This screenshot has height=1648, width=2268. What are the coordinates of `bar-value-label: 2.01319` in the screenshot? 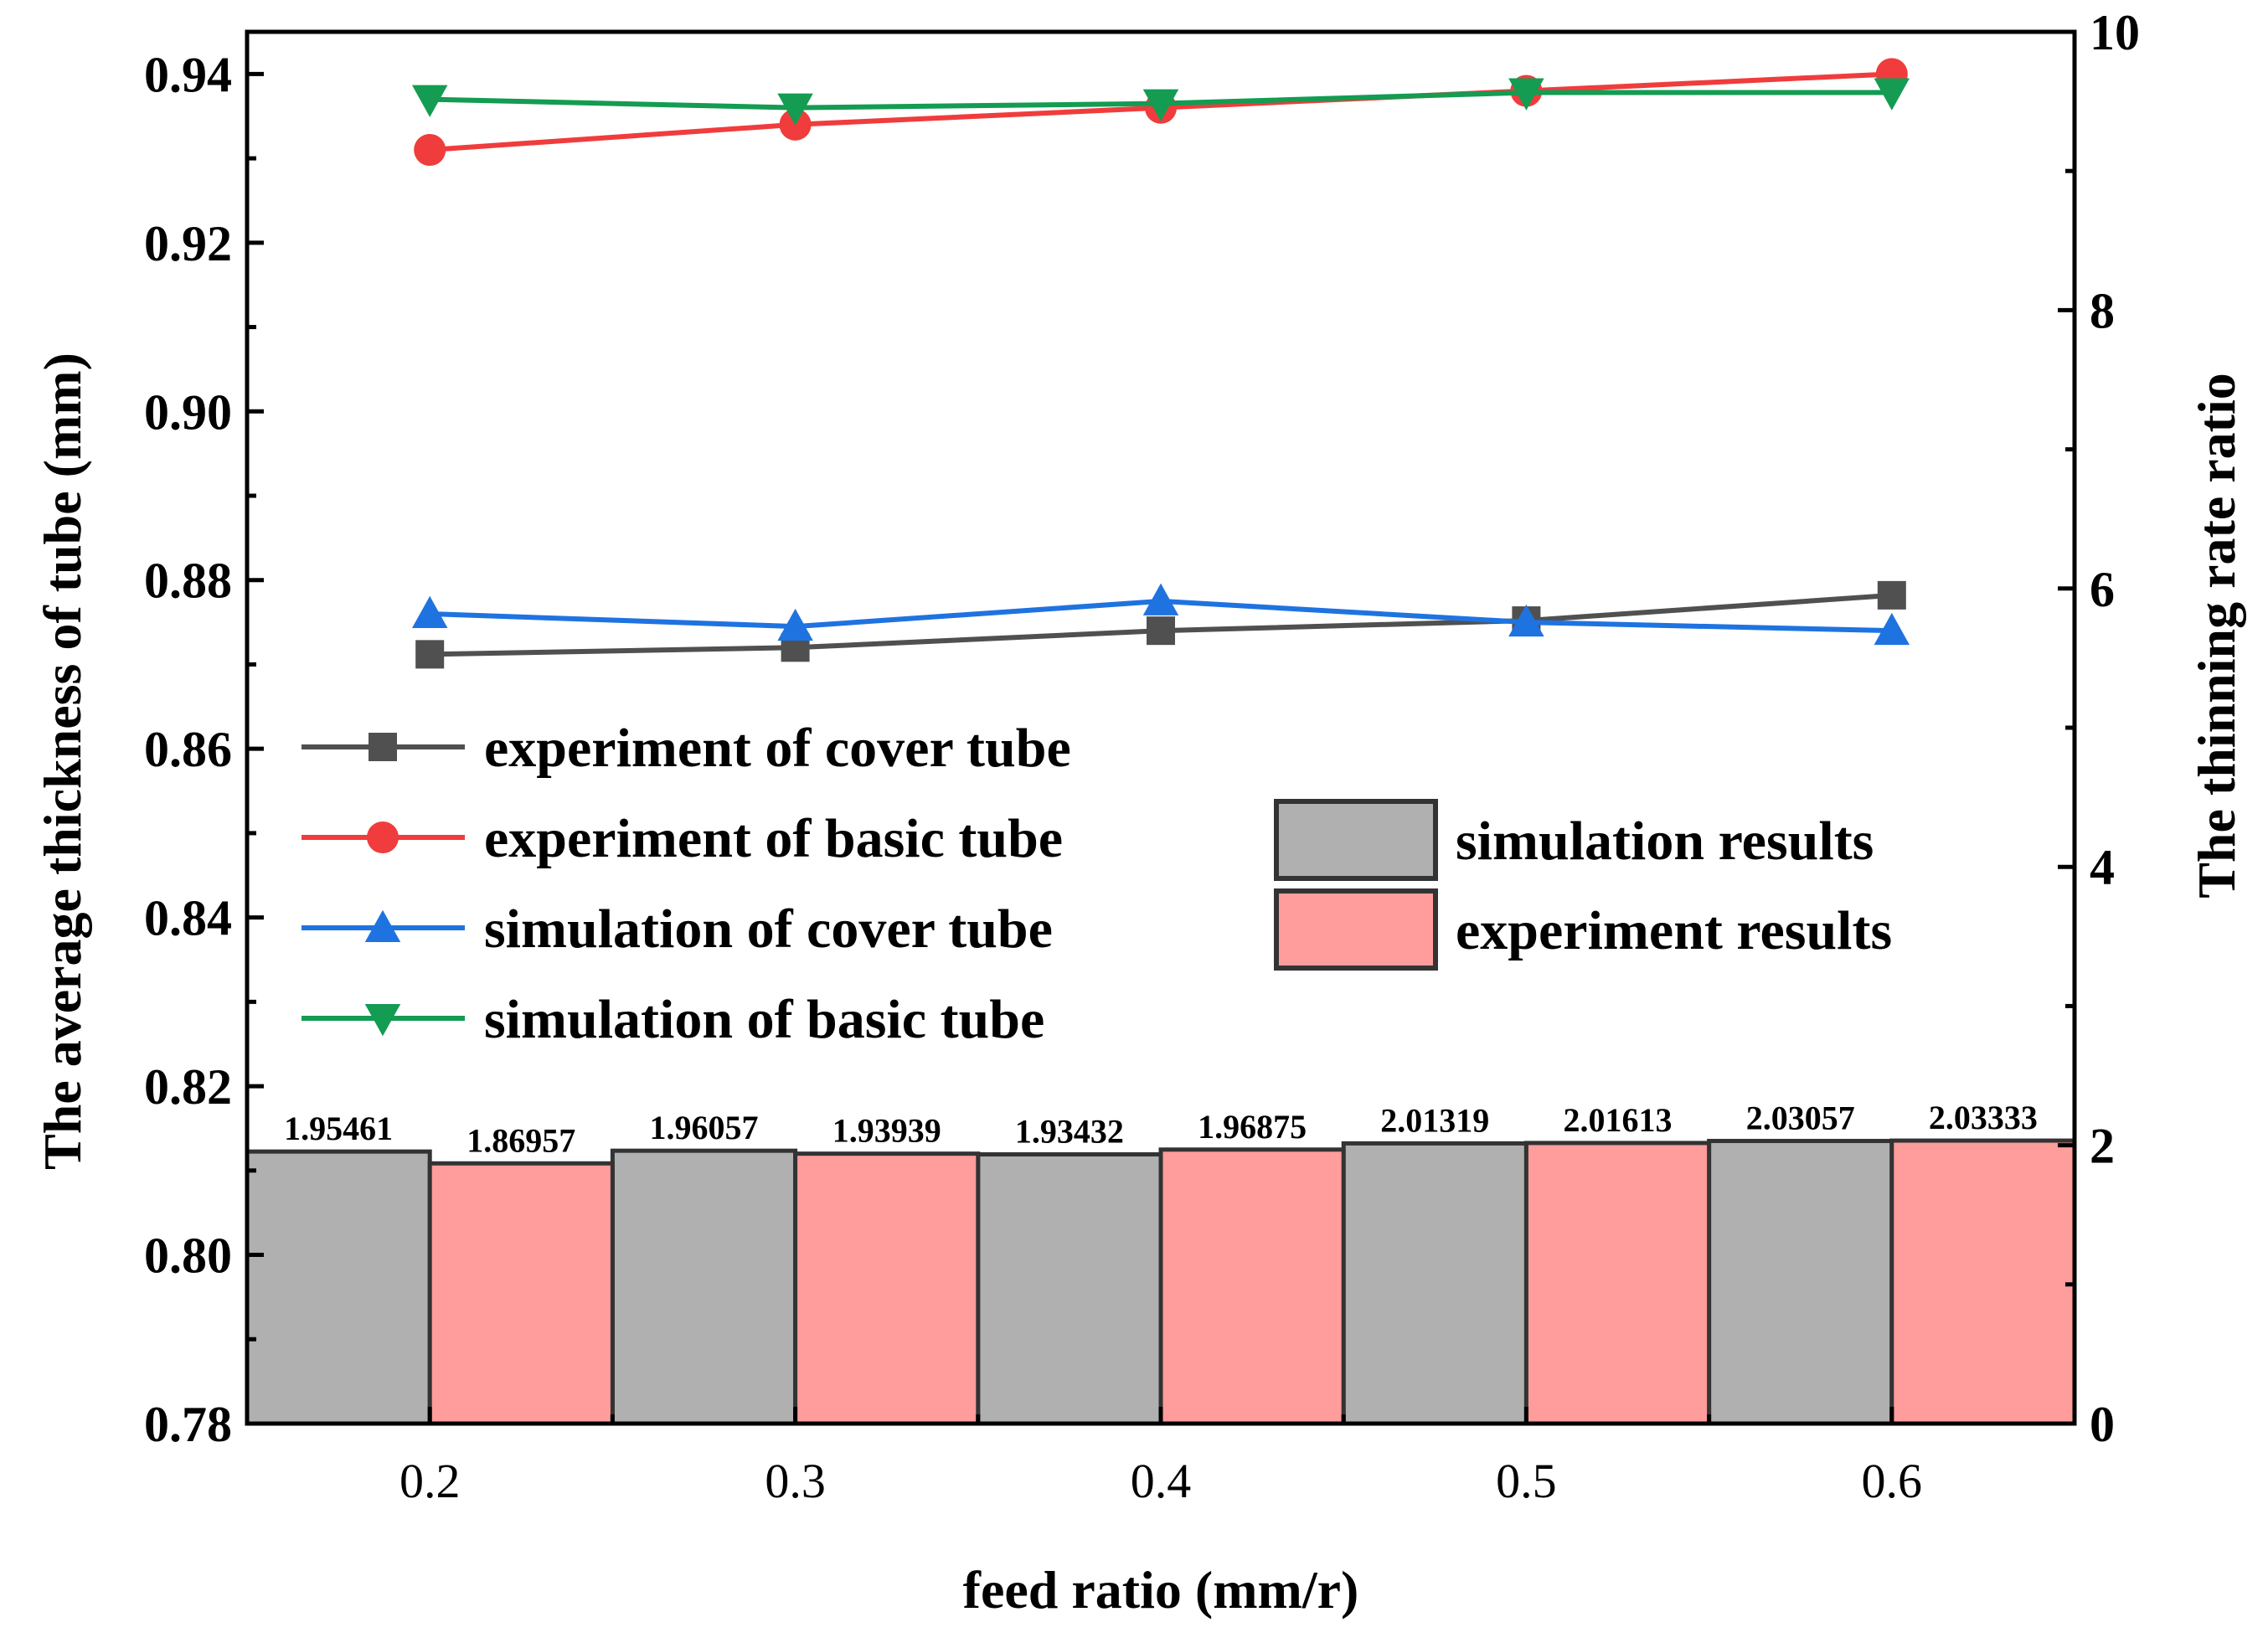 It's located at (1434, 1120).